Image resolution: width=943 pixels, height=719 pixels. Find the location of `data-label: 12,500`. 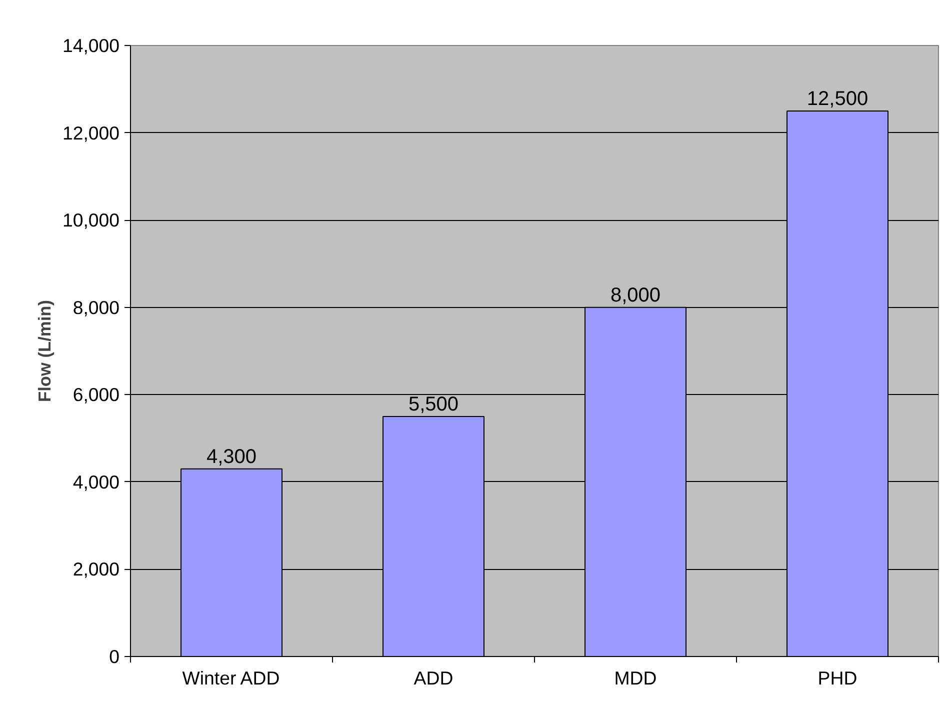

data-label: 12,500 is located at coordinates (837, 99).